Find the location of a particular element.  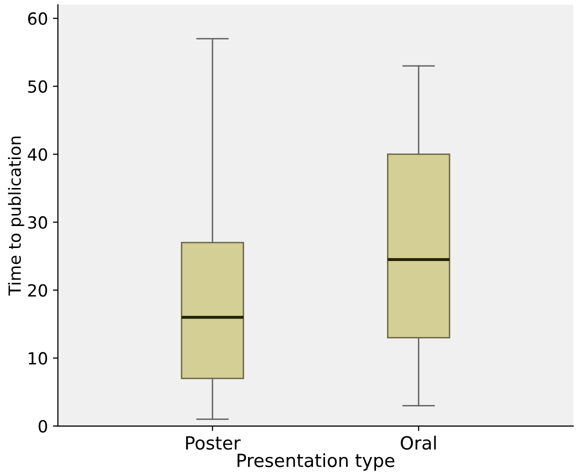

y-tick-label: 50 is located at coordinates (38, 86).